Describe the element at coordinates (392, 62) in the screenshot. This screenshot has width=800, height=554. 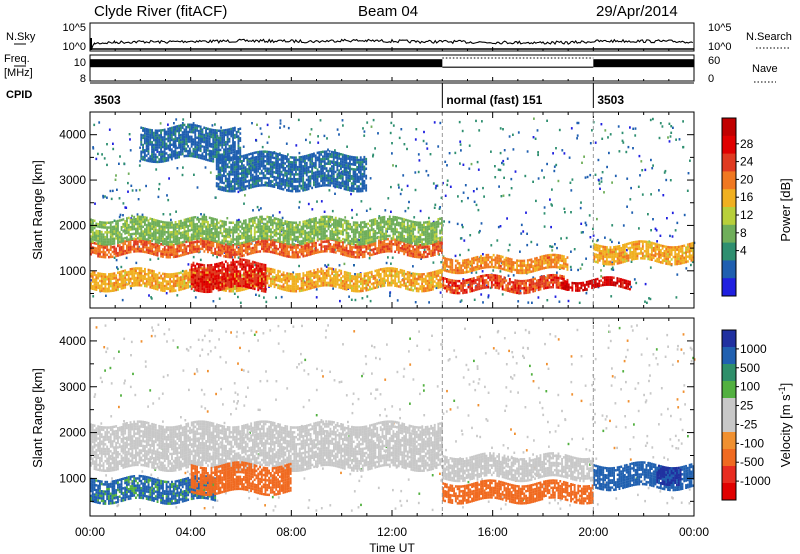
I see `freq-traces` at that location.